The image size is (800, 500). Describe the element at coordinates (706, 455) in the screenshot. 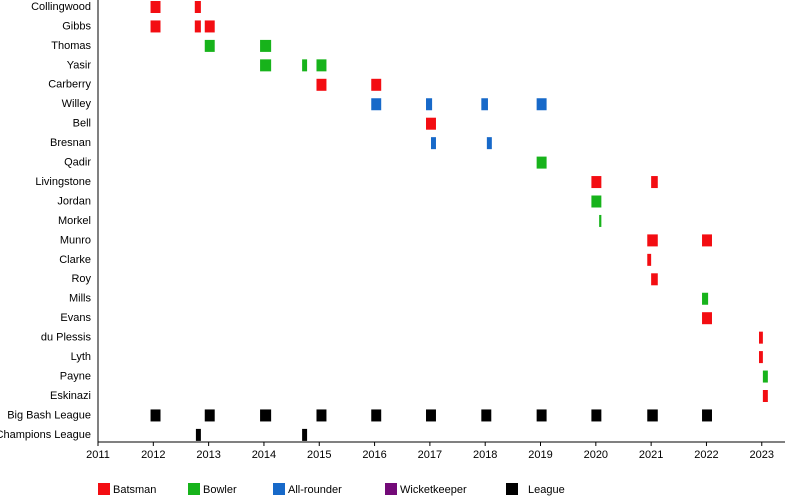

I see `x-tick-label: 2022` at that location.